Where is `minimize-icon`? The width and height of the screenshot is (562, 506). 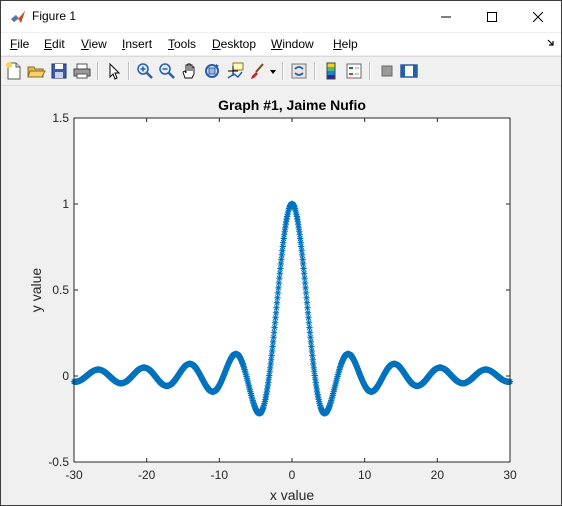 minimize-icon is located at coordinates (446, 16).